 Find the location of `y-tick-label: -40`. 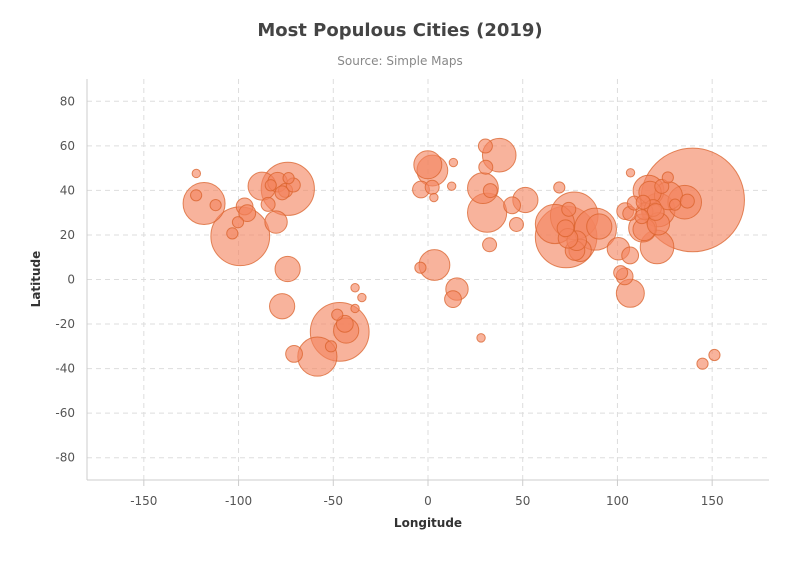

y-tick-label: -40 is located at coordinates (65, 369).